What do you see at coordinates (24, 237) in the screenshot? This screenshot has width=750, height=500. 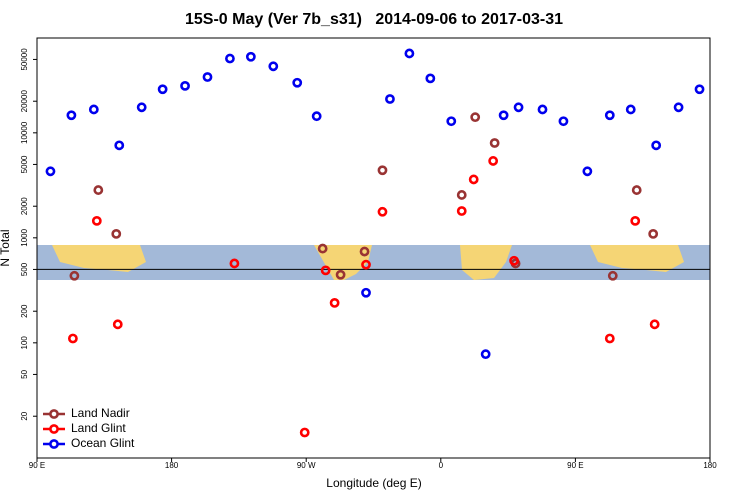 I see `y-tick-label: 1000` at bounding box center [24, 237].